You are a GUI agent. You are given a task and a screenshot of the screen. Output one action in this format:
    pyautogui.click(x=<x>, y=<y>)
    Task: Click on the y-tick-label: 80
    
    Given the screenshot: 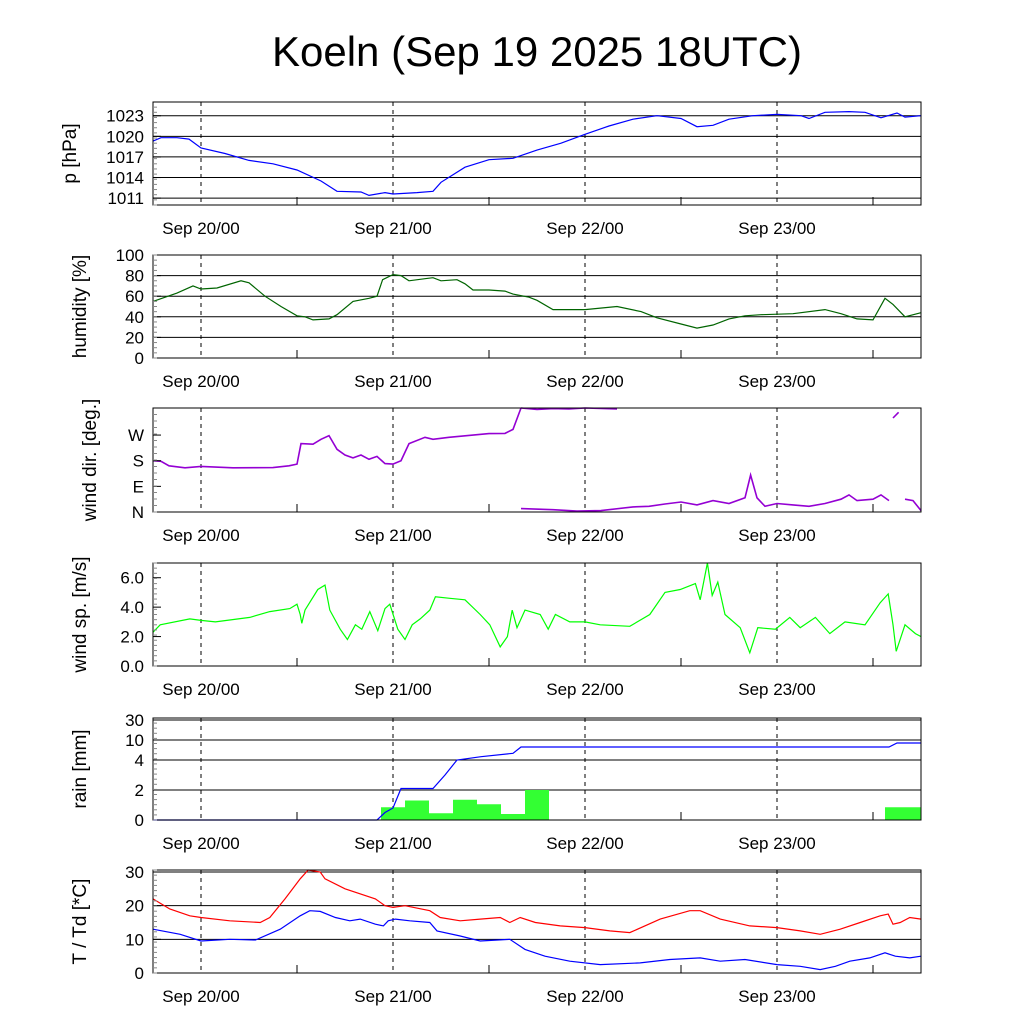 What is the action you would take?
    pyautogui.click(x=134, y=276)
    